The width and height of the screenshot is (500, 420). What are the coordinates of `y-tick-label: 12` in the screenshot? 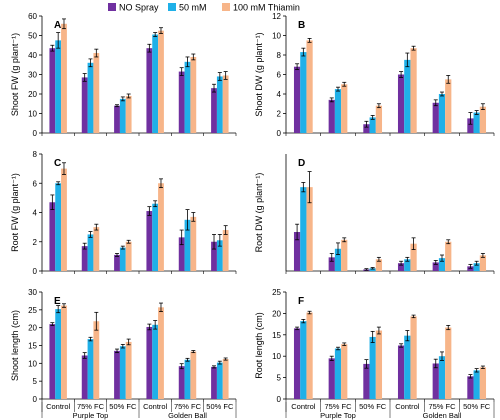 It's located at (276, 16).